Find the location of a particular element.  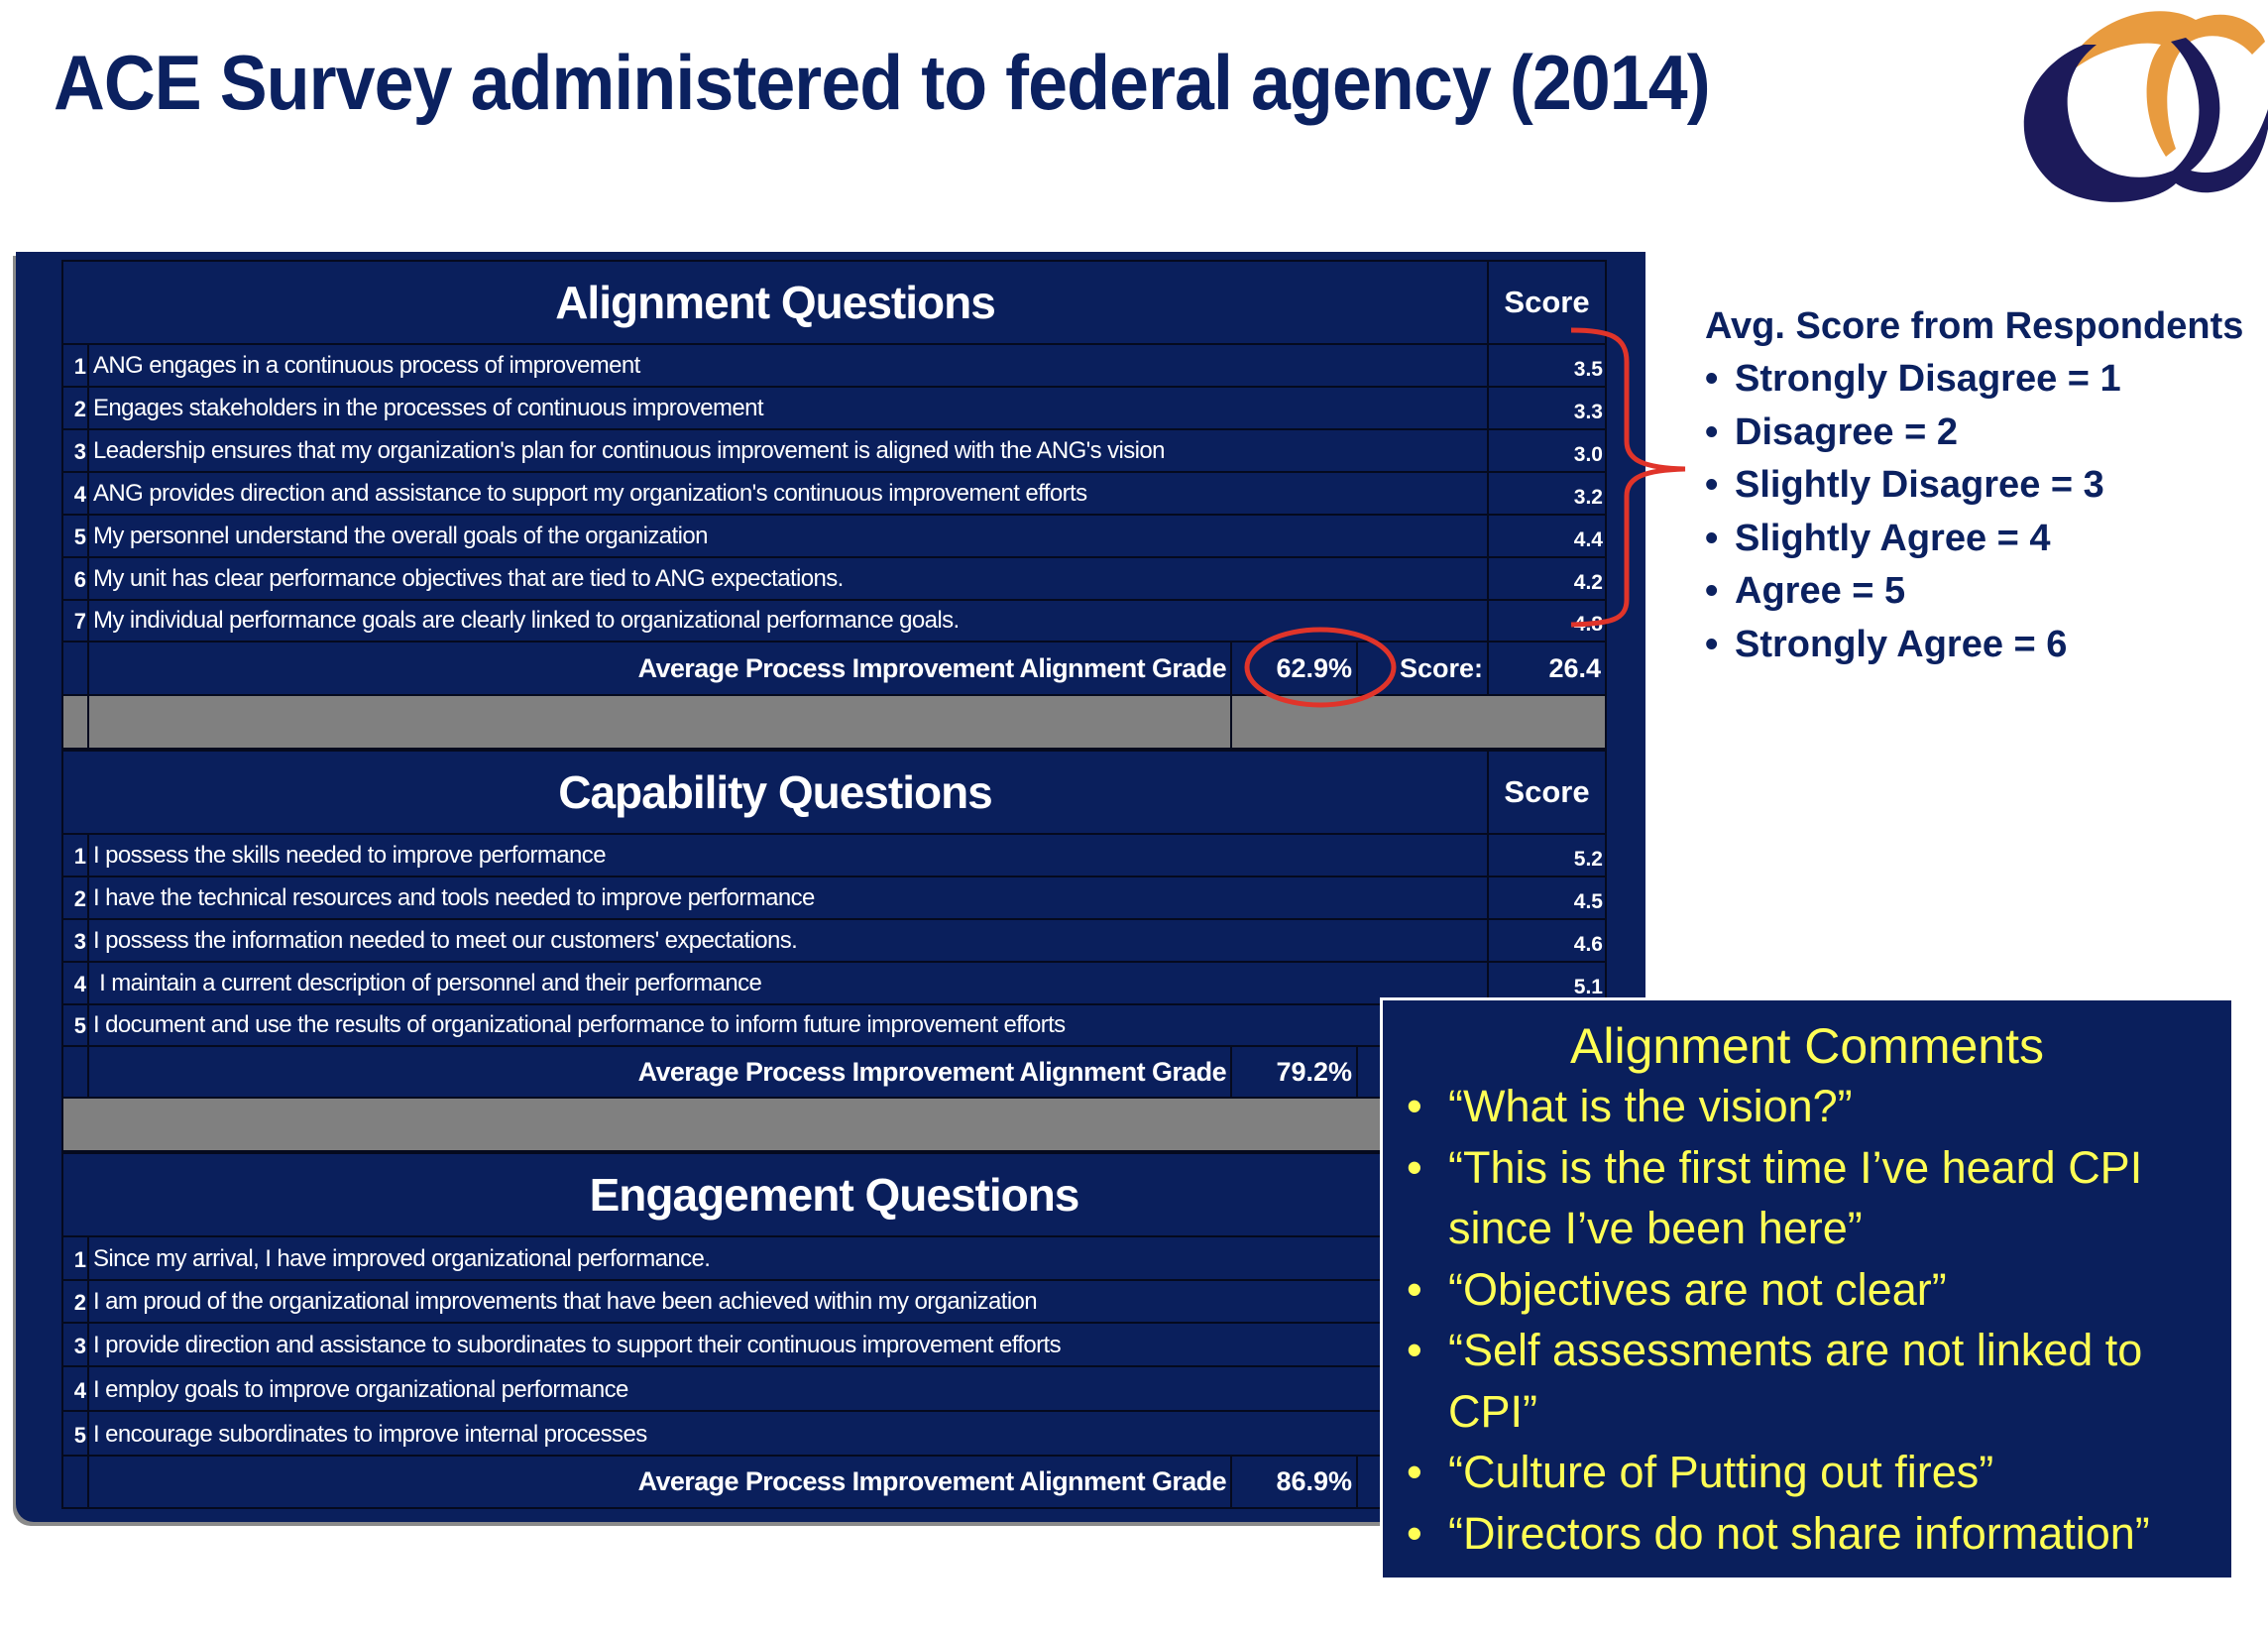

grade-value: 62.9% is located at coordinates (1294, 668).